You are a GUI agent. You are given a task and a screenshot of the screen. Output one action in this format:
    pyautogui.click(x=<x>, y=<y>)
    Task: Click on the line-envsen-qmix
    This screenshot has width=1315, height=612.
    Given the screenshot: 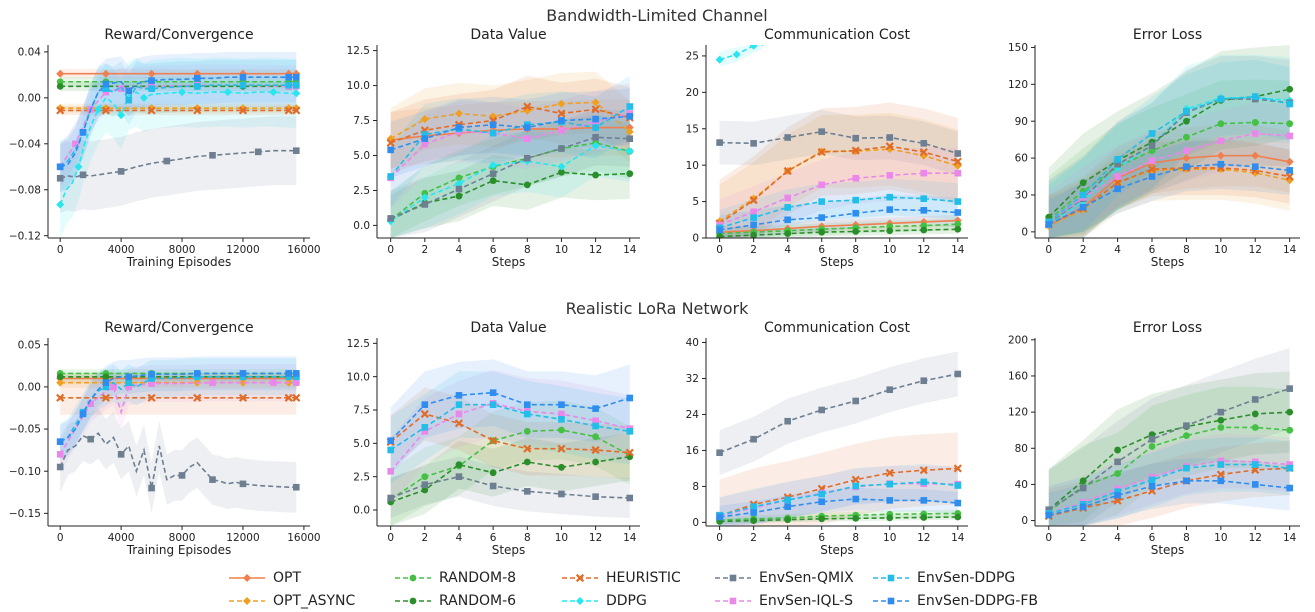 What is the action you would take?
    pyautogui.click(x=510, y=487)
    